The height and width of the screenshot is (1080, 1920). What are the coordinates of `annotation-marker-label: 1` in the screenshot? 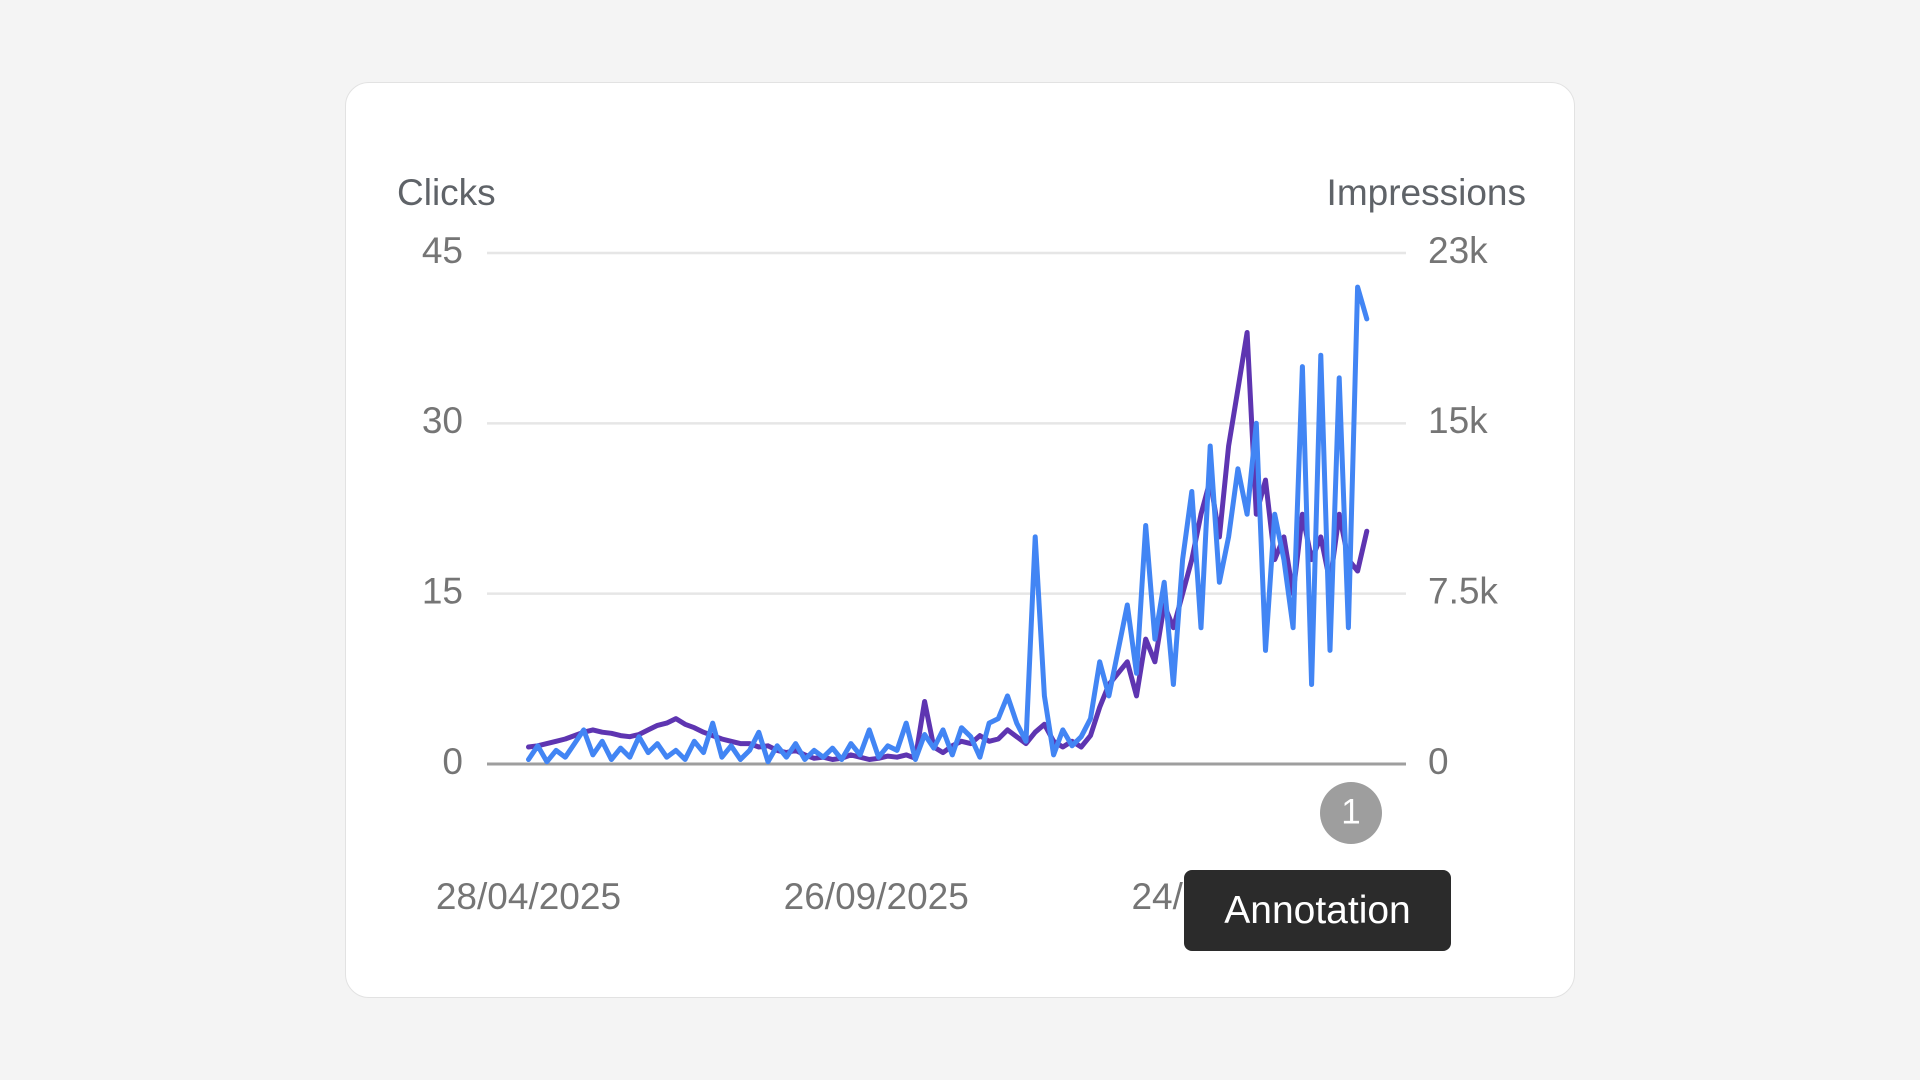 It's located at (1350, 811).